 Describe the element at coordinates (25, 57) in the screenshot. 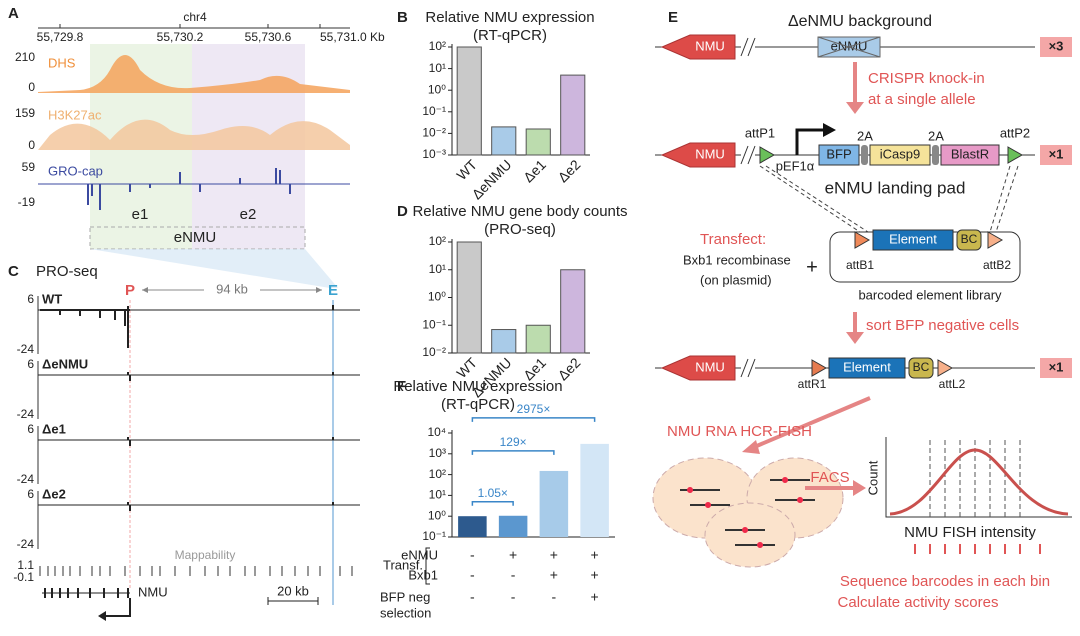

I see `track-max: 210` at that location.